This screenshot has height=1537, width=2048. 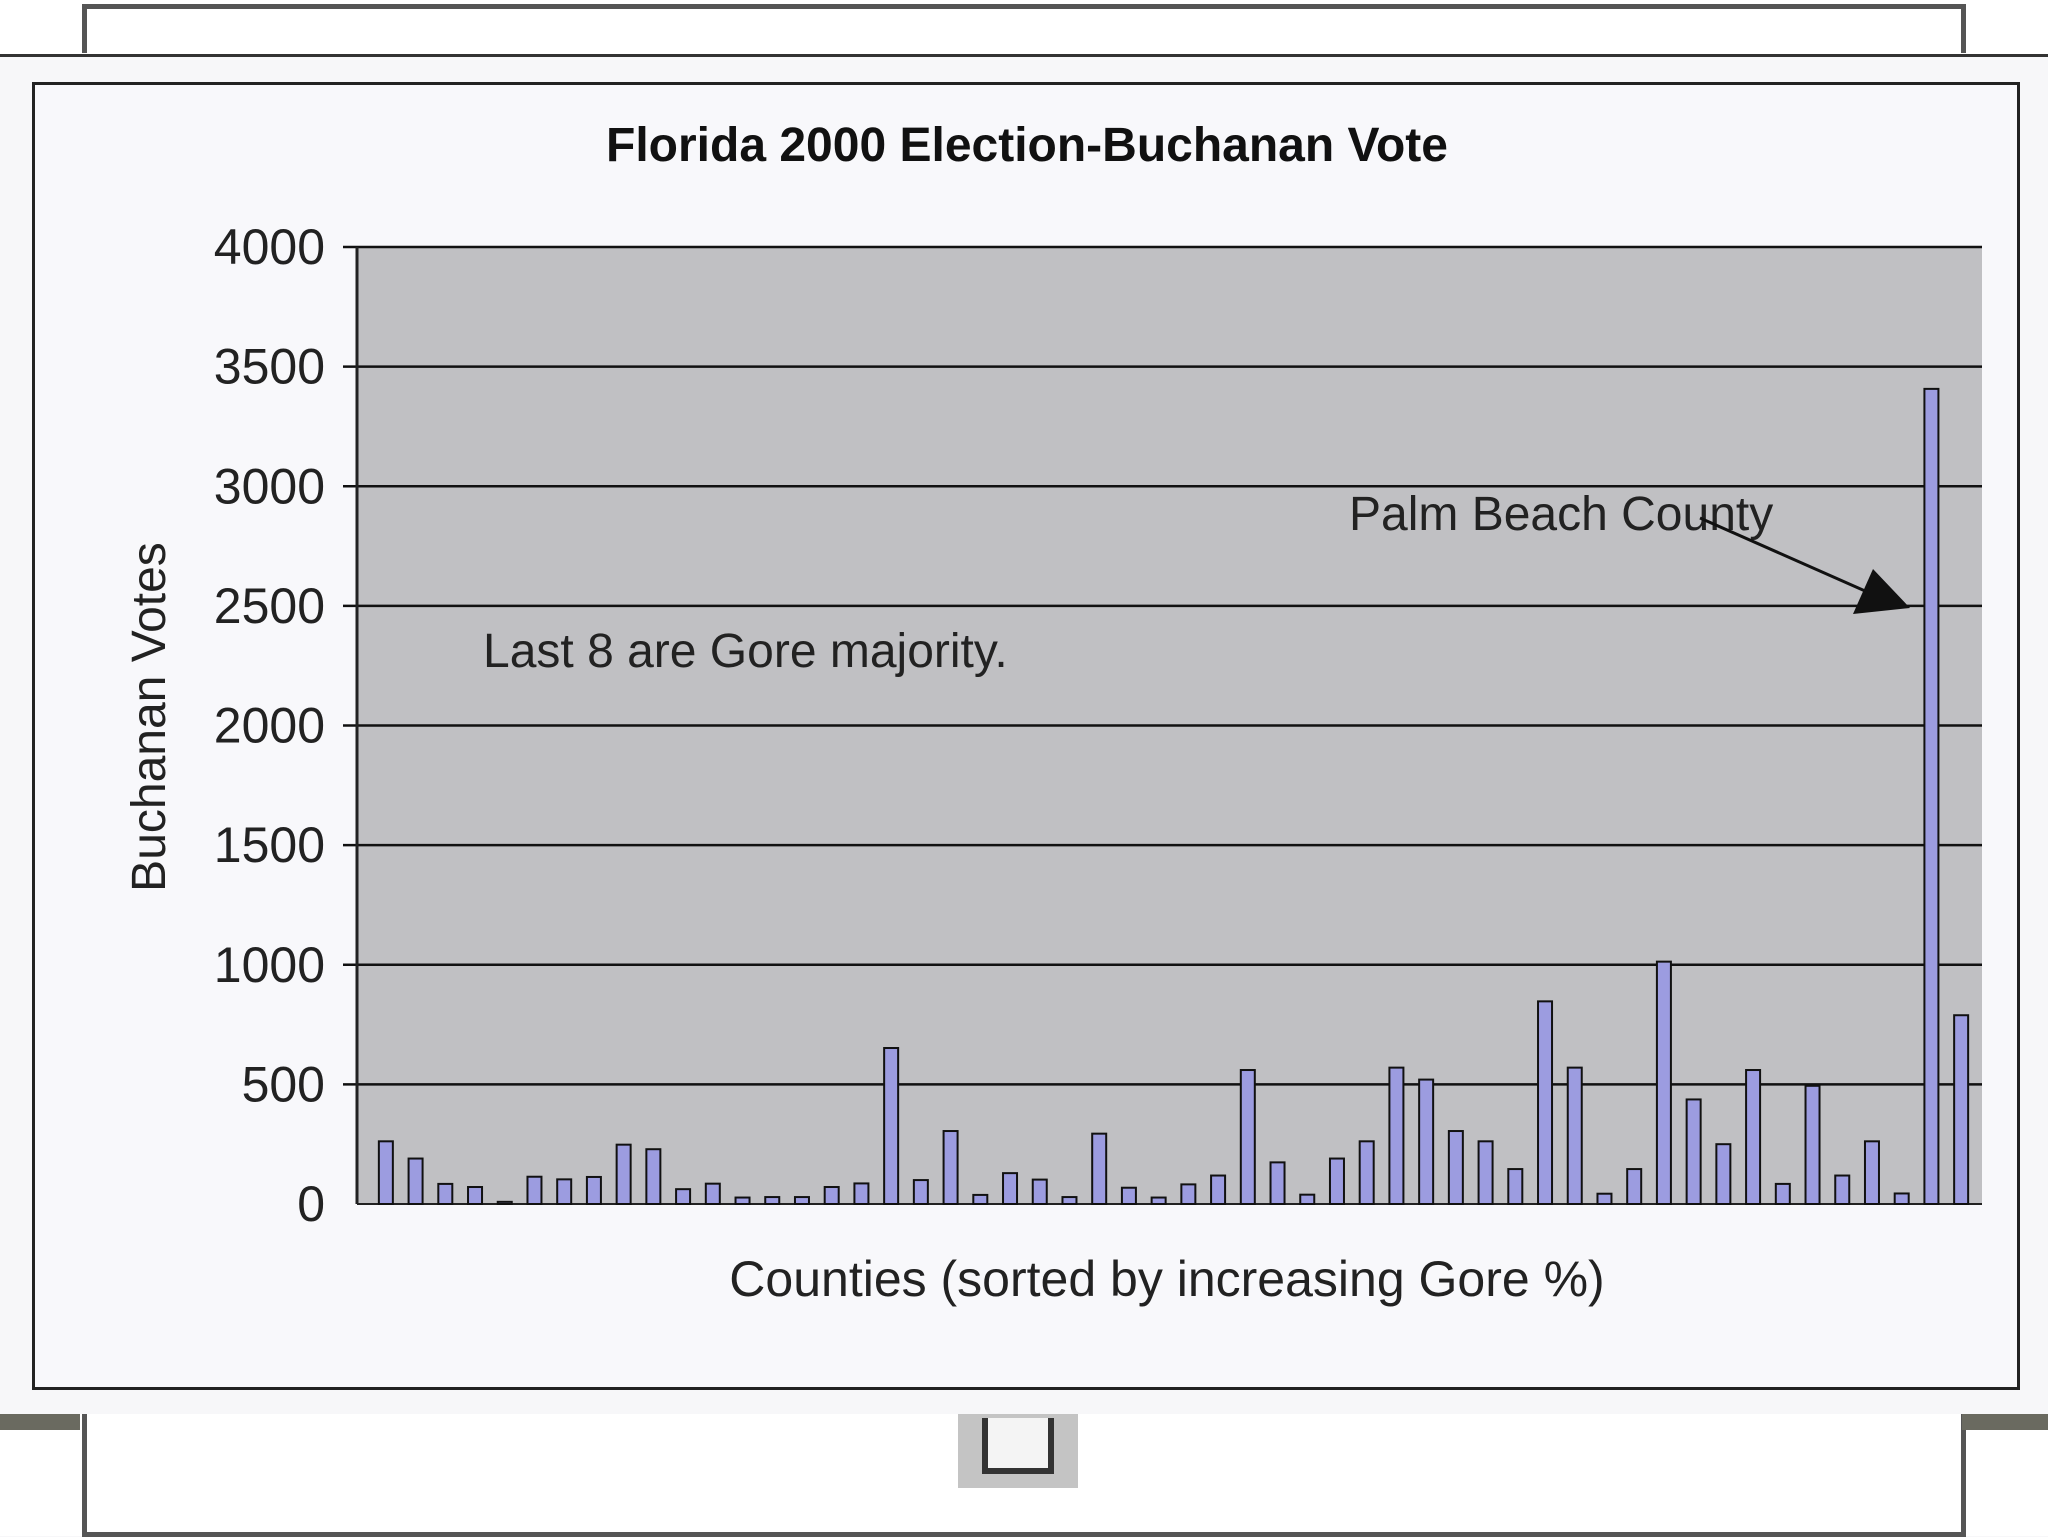 I want to click on bottom-handle, so click(x=1018, y=1451).